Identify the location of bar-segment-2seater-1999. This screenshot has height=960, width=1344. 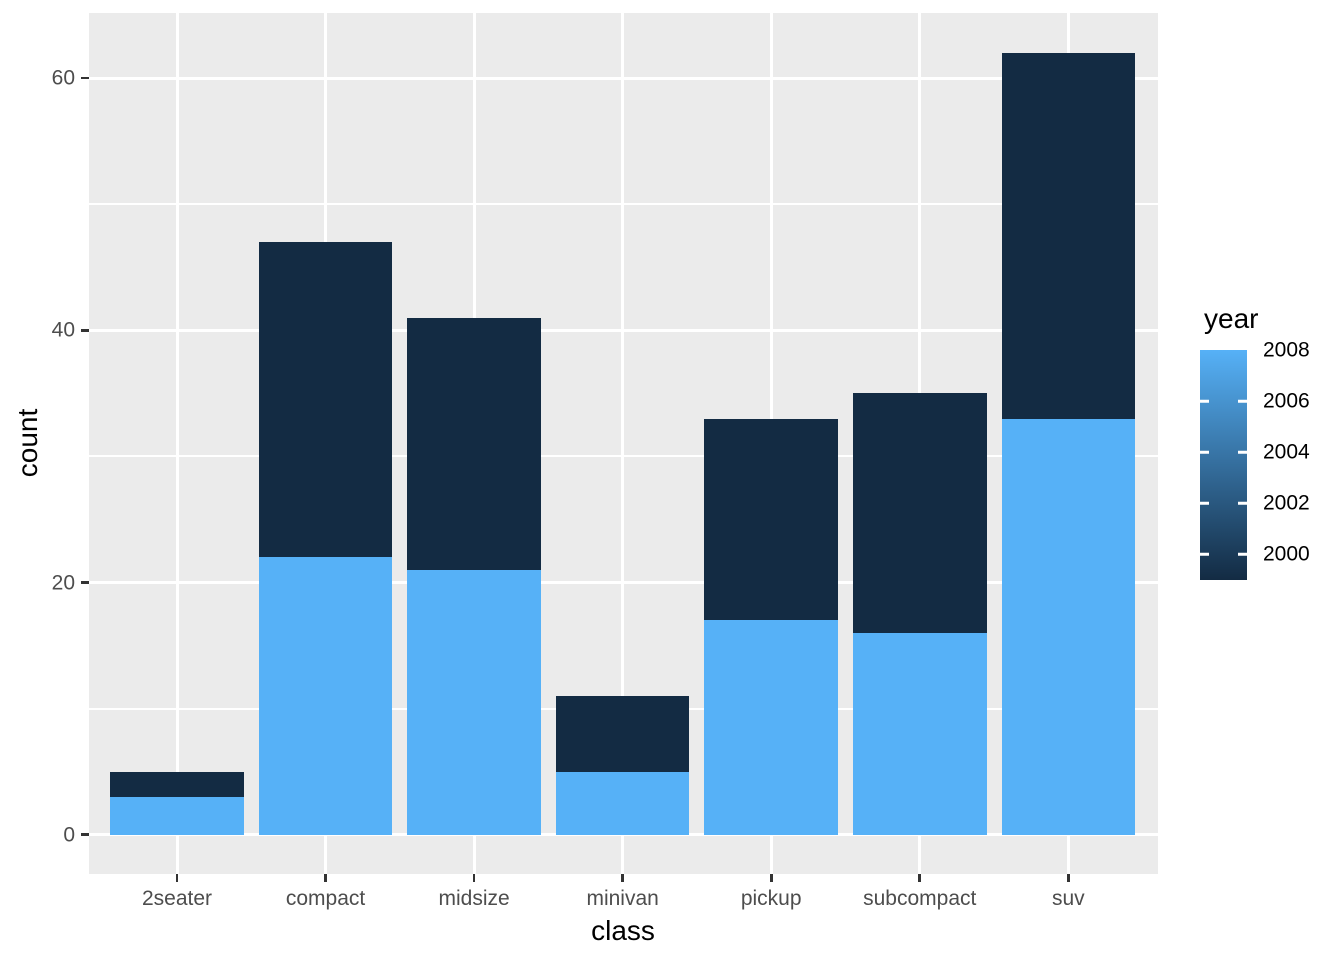
(177, 784).